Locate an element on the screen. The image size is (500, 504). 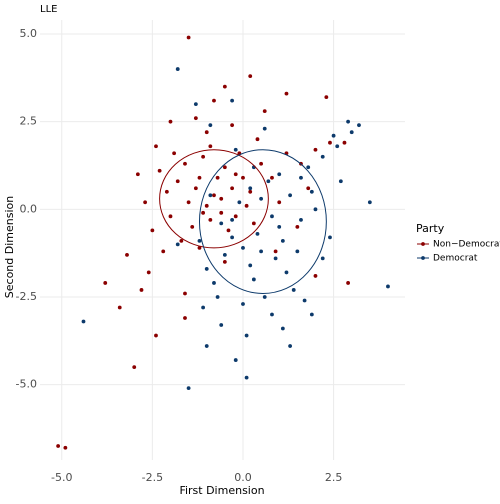
y-tick-label: 0.0 is located at coordinates (29, 208).